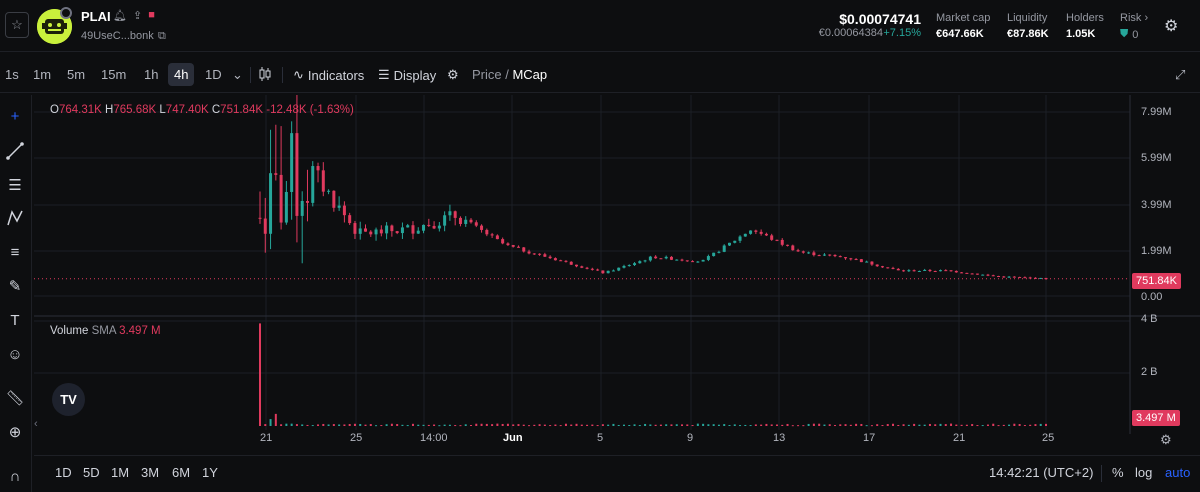 The image size is (1200, 492). Describe the element at coordinates (1144, 472) in the screenshot. I see `log-toggle: log` at that location.